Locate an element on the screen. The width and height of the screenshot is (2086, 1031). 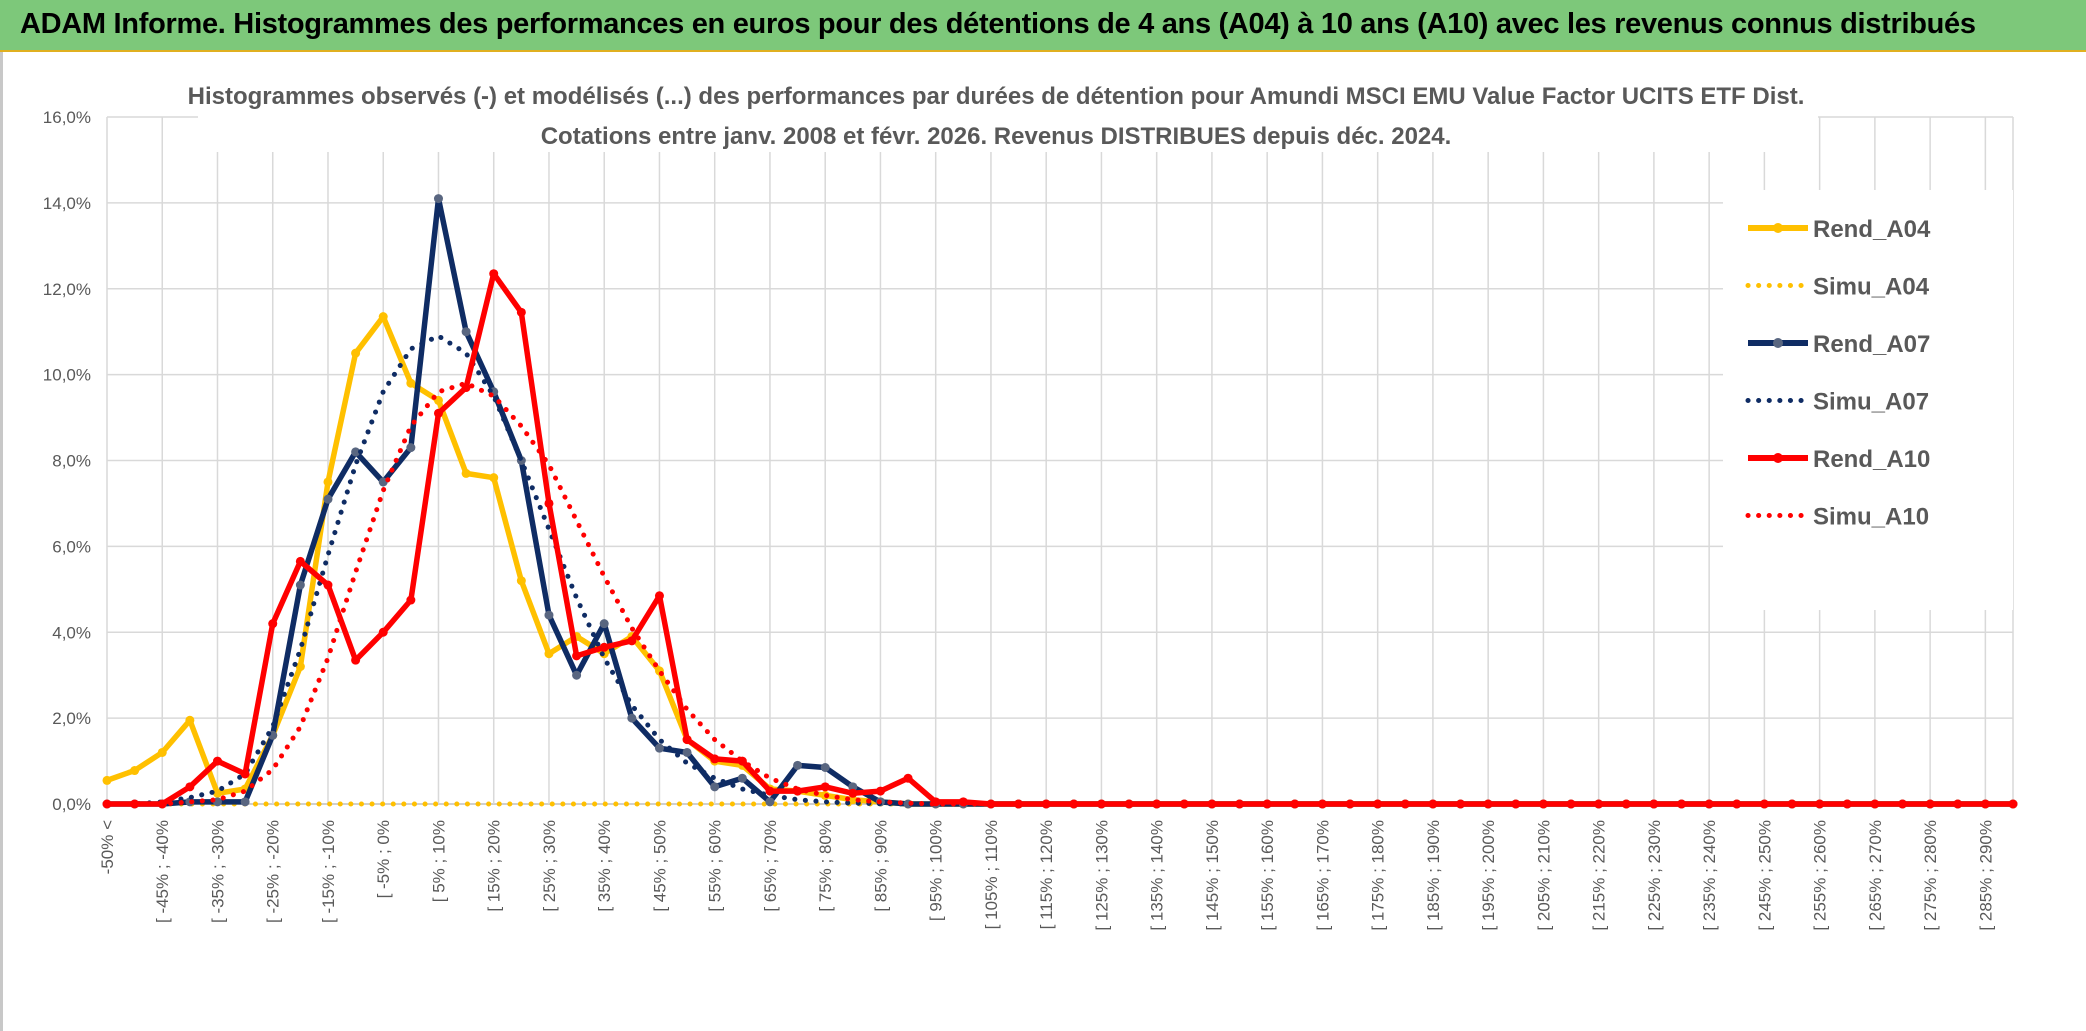
x-tick-label: [ 65% ; 70% is located at coordinates (770, 866).